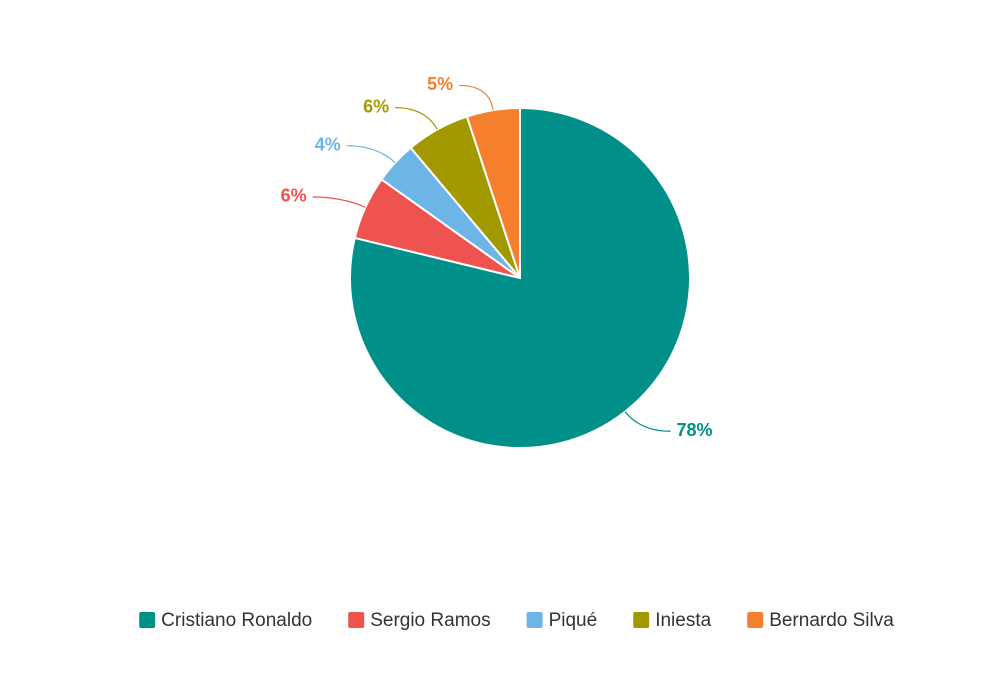 The height and width of the screenshot is (677, 993). I want to click on legend-label: Iniesta, so click(683, 620).